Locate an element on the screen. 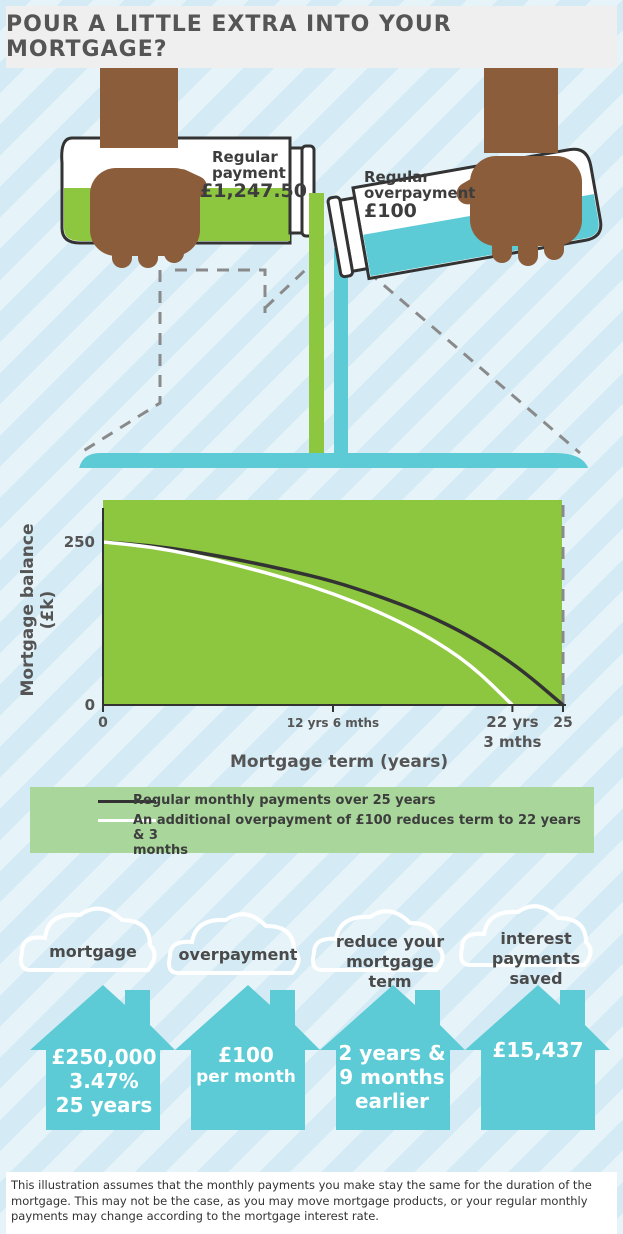 The image size is (623, 1234). overpayment-label-line2: overpayment is located at coordinates (420, 192).